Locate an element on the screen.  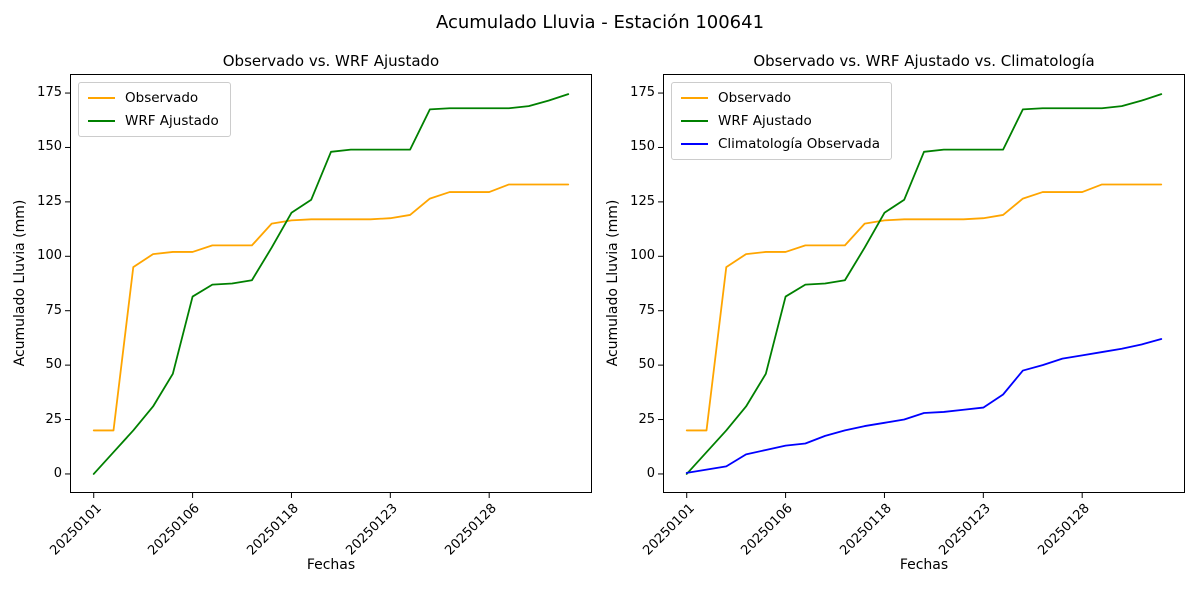
subplot2-y-axis-label: Acumulado Lluvia (mm) is located at coordinates (613, 283).